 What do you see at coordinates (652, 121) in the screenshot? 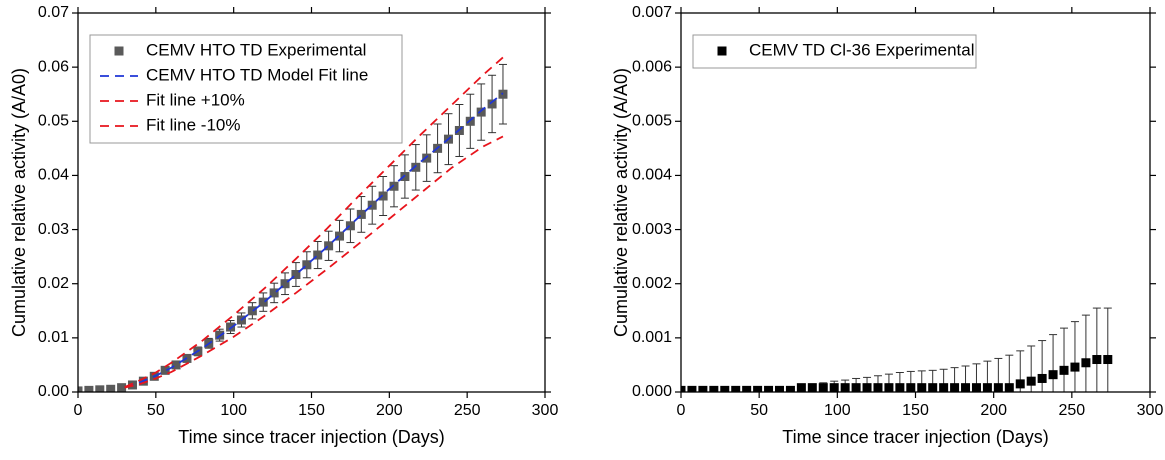
I see `y-tick-label: 0.005` at bounding box center [652, 121].